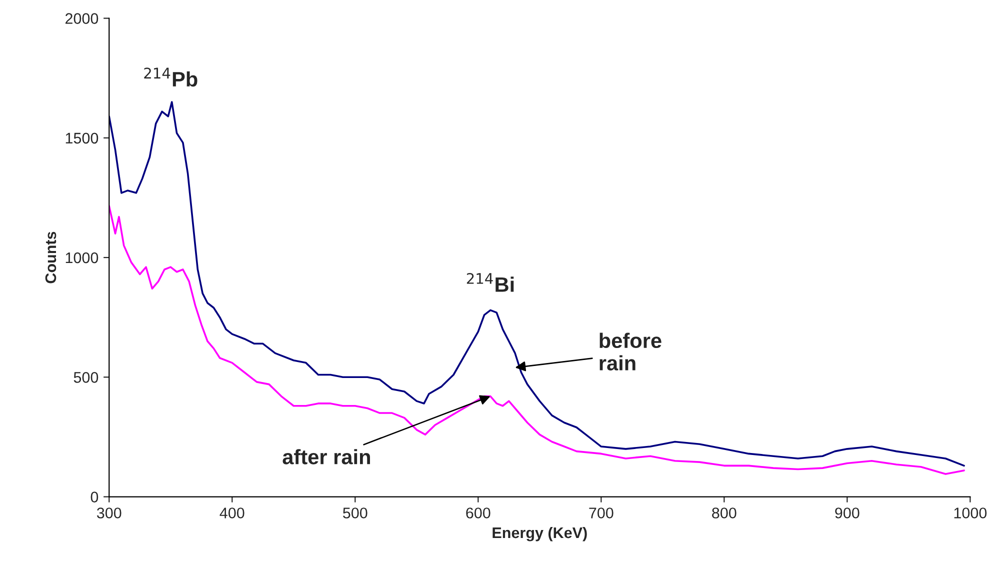 The width and height of the screenshot is (992, 571). Describe the element at coordinates (109, 513) in the screenshot. I see `x-tick-label: 300` at that location.